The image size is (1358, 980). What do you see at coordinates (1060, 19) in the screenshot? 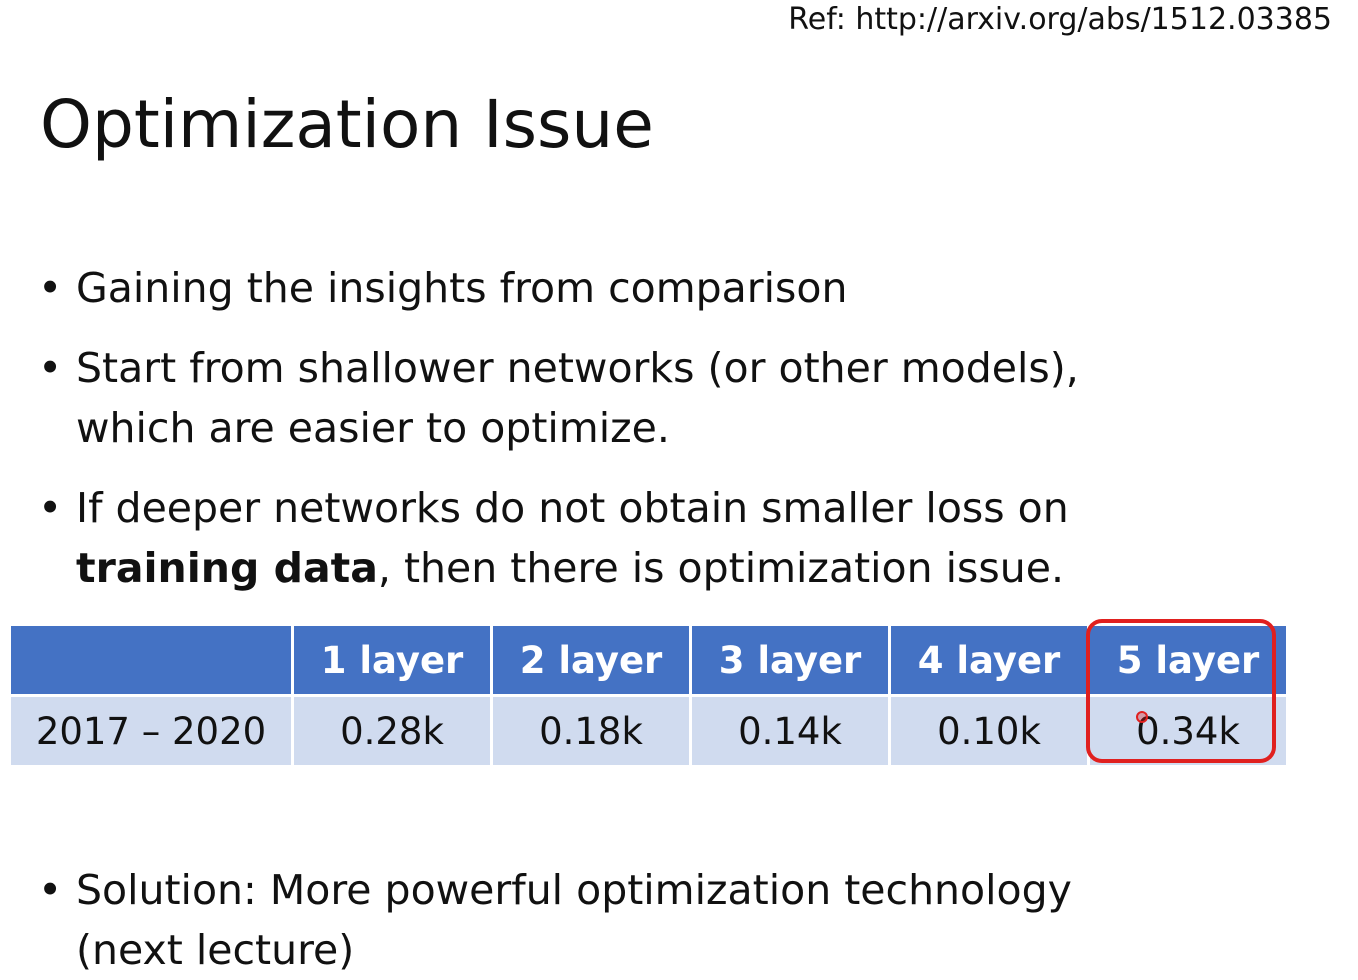
I see `reference-link: Ref: http://arxiv.org/abs/1512.03385` at bounding box center [1060, 19].